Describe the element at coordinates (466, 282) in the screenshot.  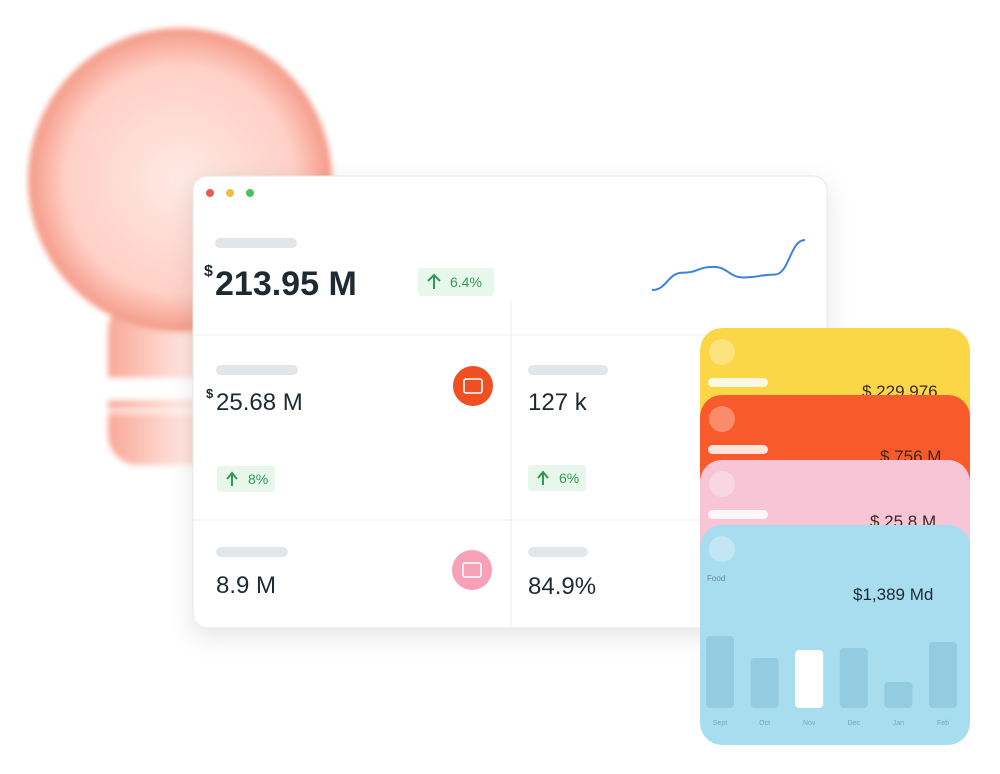
I see `change-badge: 6.4%` at that location.